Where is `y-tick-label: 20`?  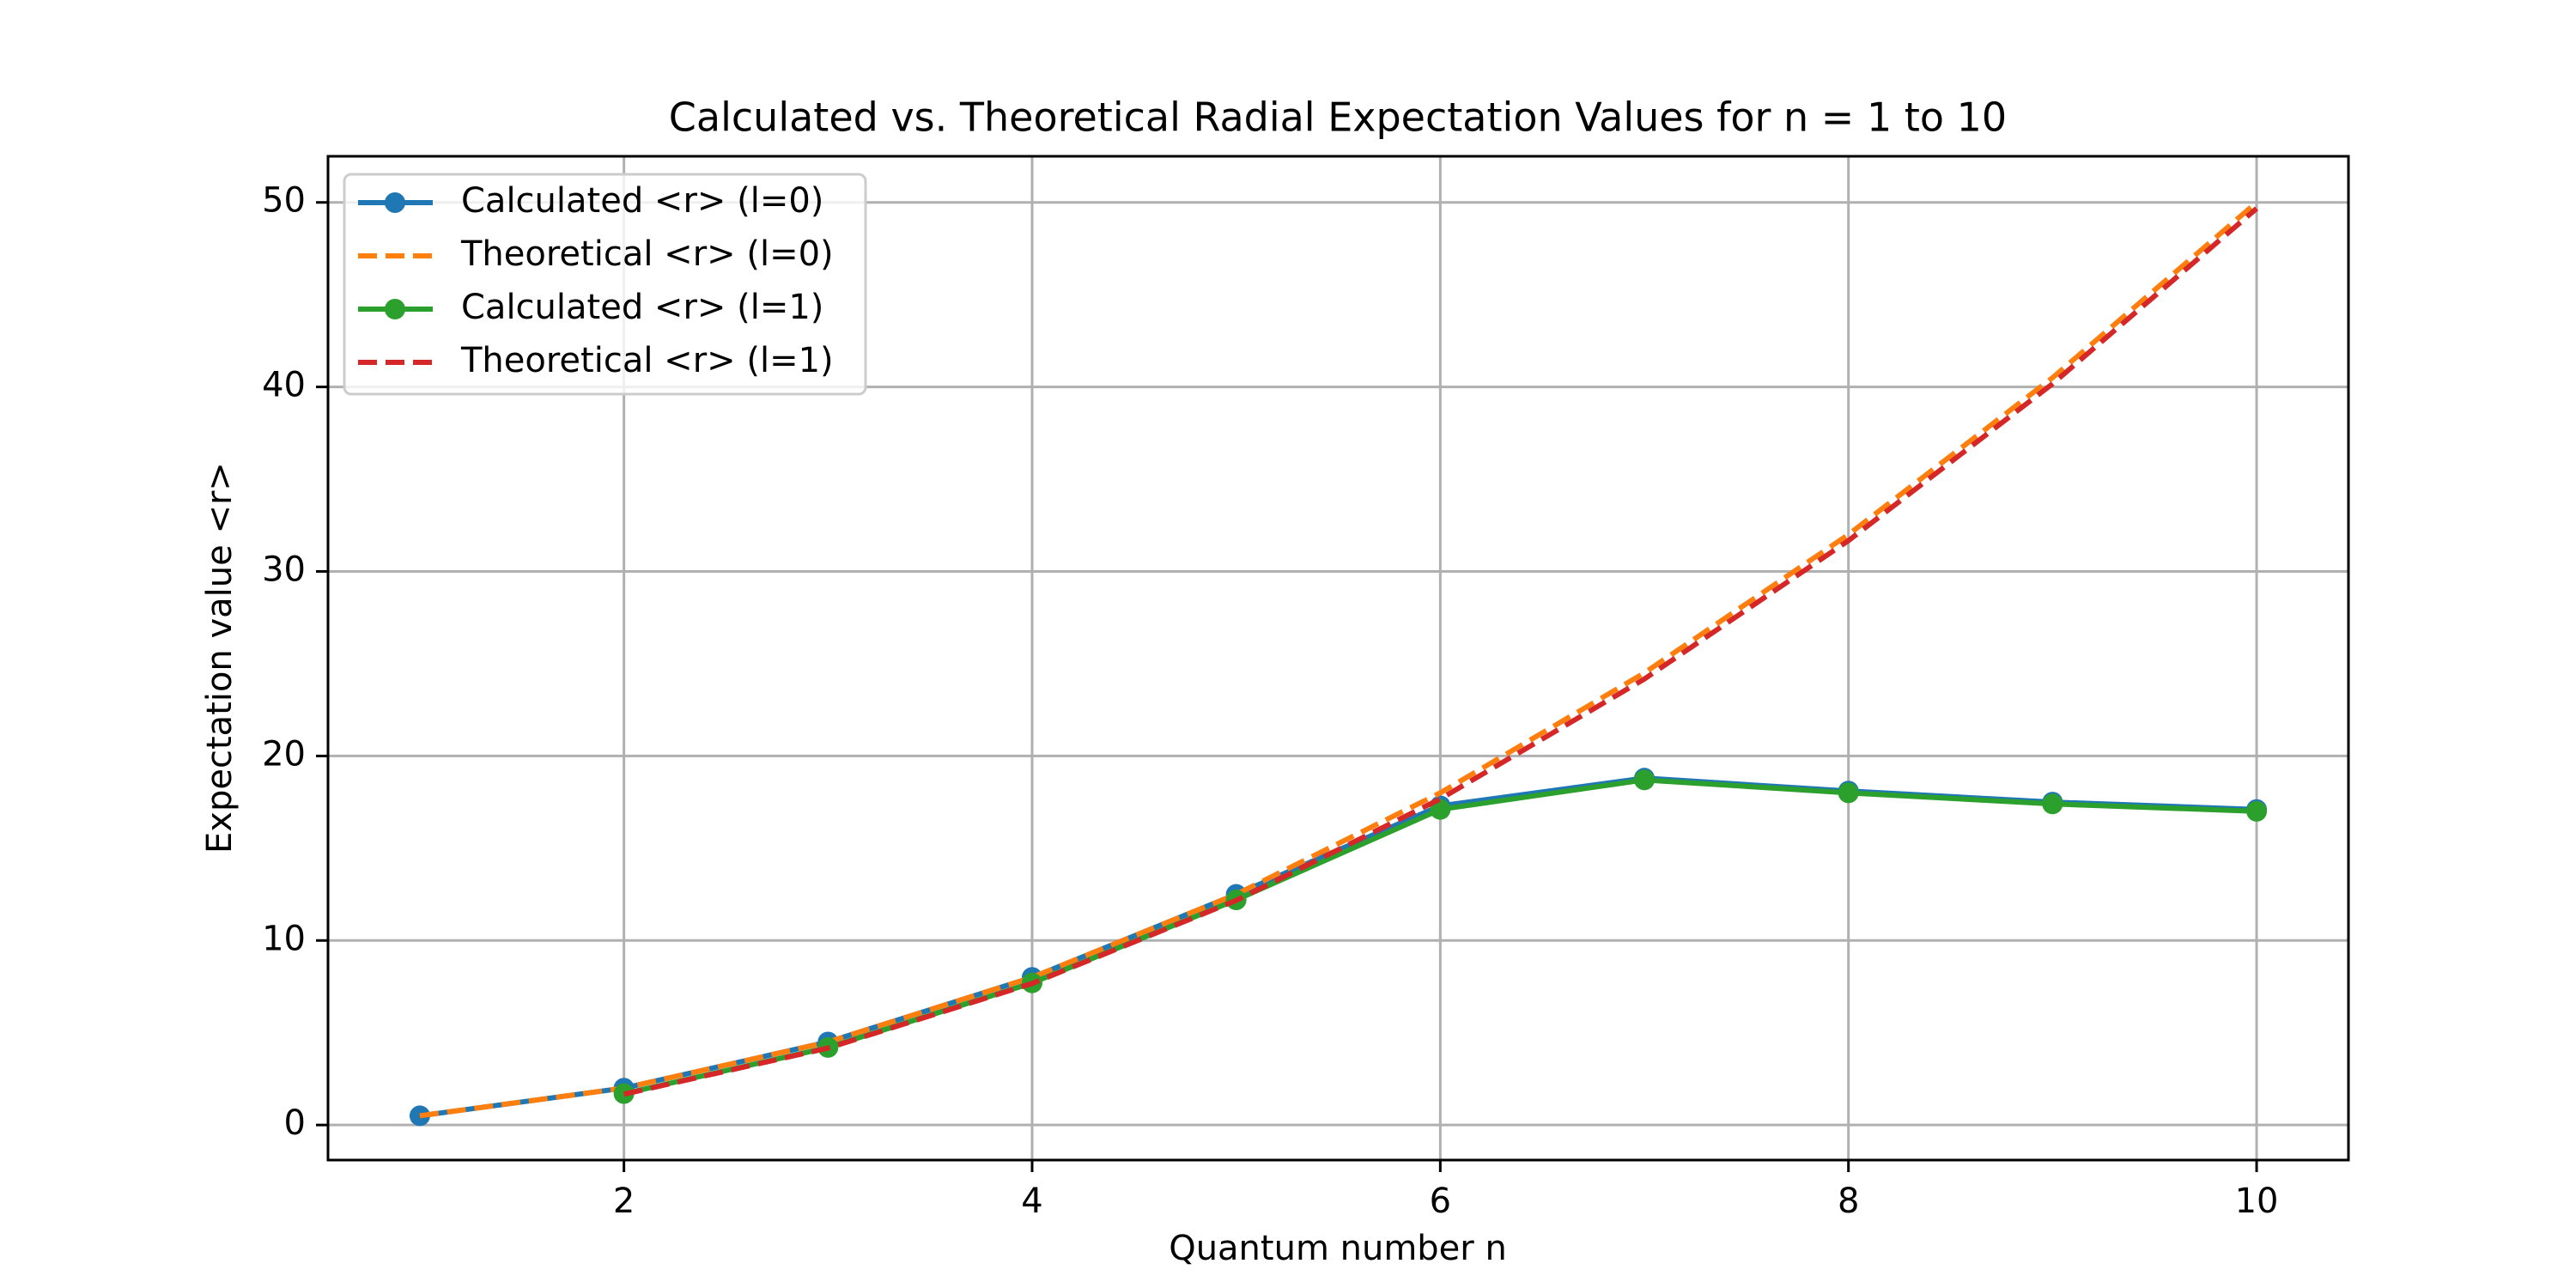
y-tick-label: 20 is located at coordinates (284, 754).